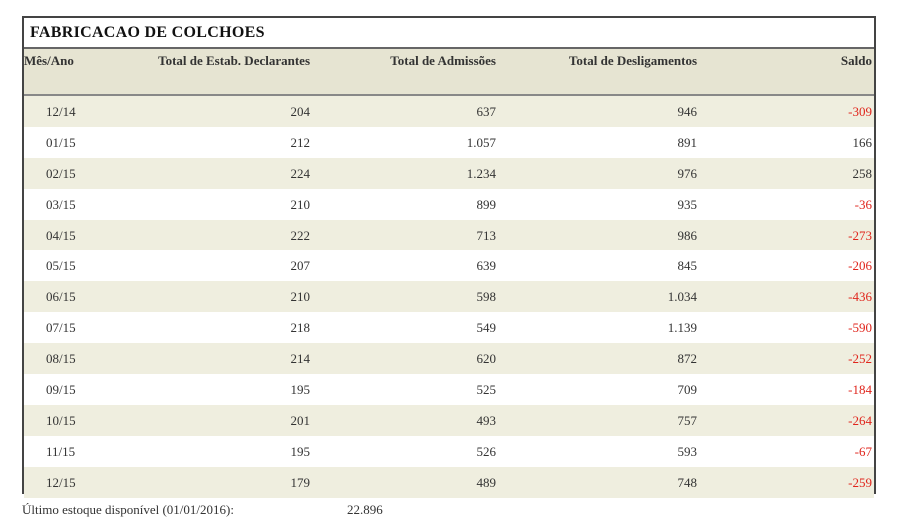  Describe the element at coordinates (860, 328) in the screenshot. I see `cell-saldo: -590` at that location.